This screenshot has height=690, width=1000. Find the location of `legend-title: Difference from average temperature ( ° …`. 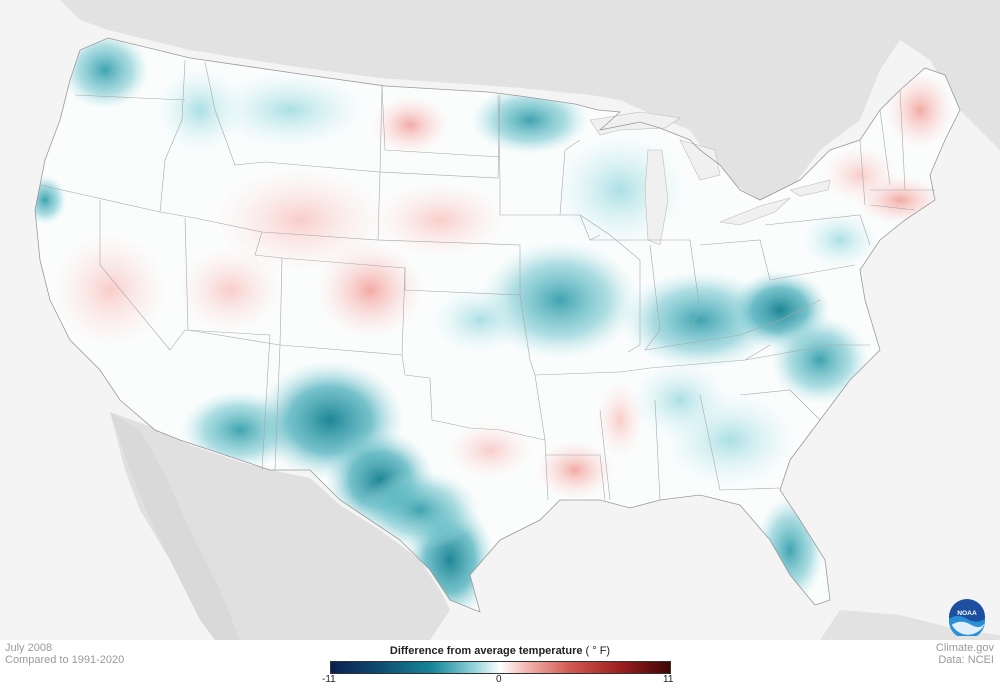

legend-title: Difference from average temperature ( ° … is located at coordinates (500, 651).